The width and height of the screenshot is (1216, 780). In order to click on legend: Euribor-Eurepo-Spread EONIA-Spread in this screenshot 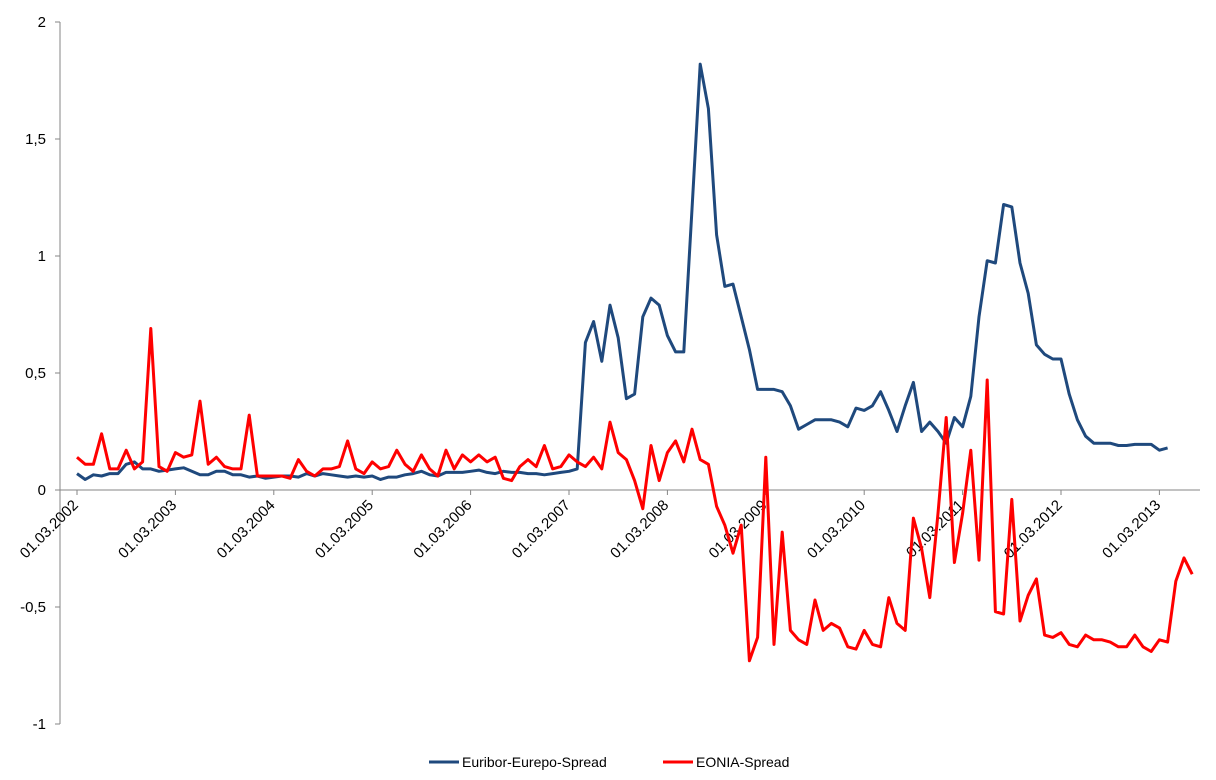, I will do `click(609, 762)`.